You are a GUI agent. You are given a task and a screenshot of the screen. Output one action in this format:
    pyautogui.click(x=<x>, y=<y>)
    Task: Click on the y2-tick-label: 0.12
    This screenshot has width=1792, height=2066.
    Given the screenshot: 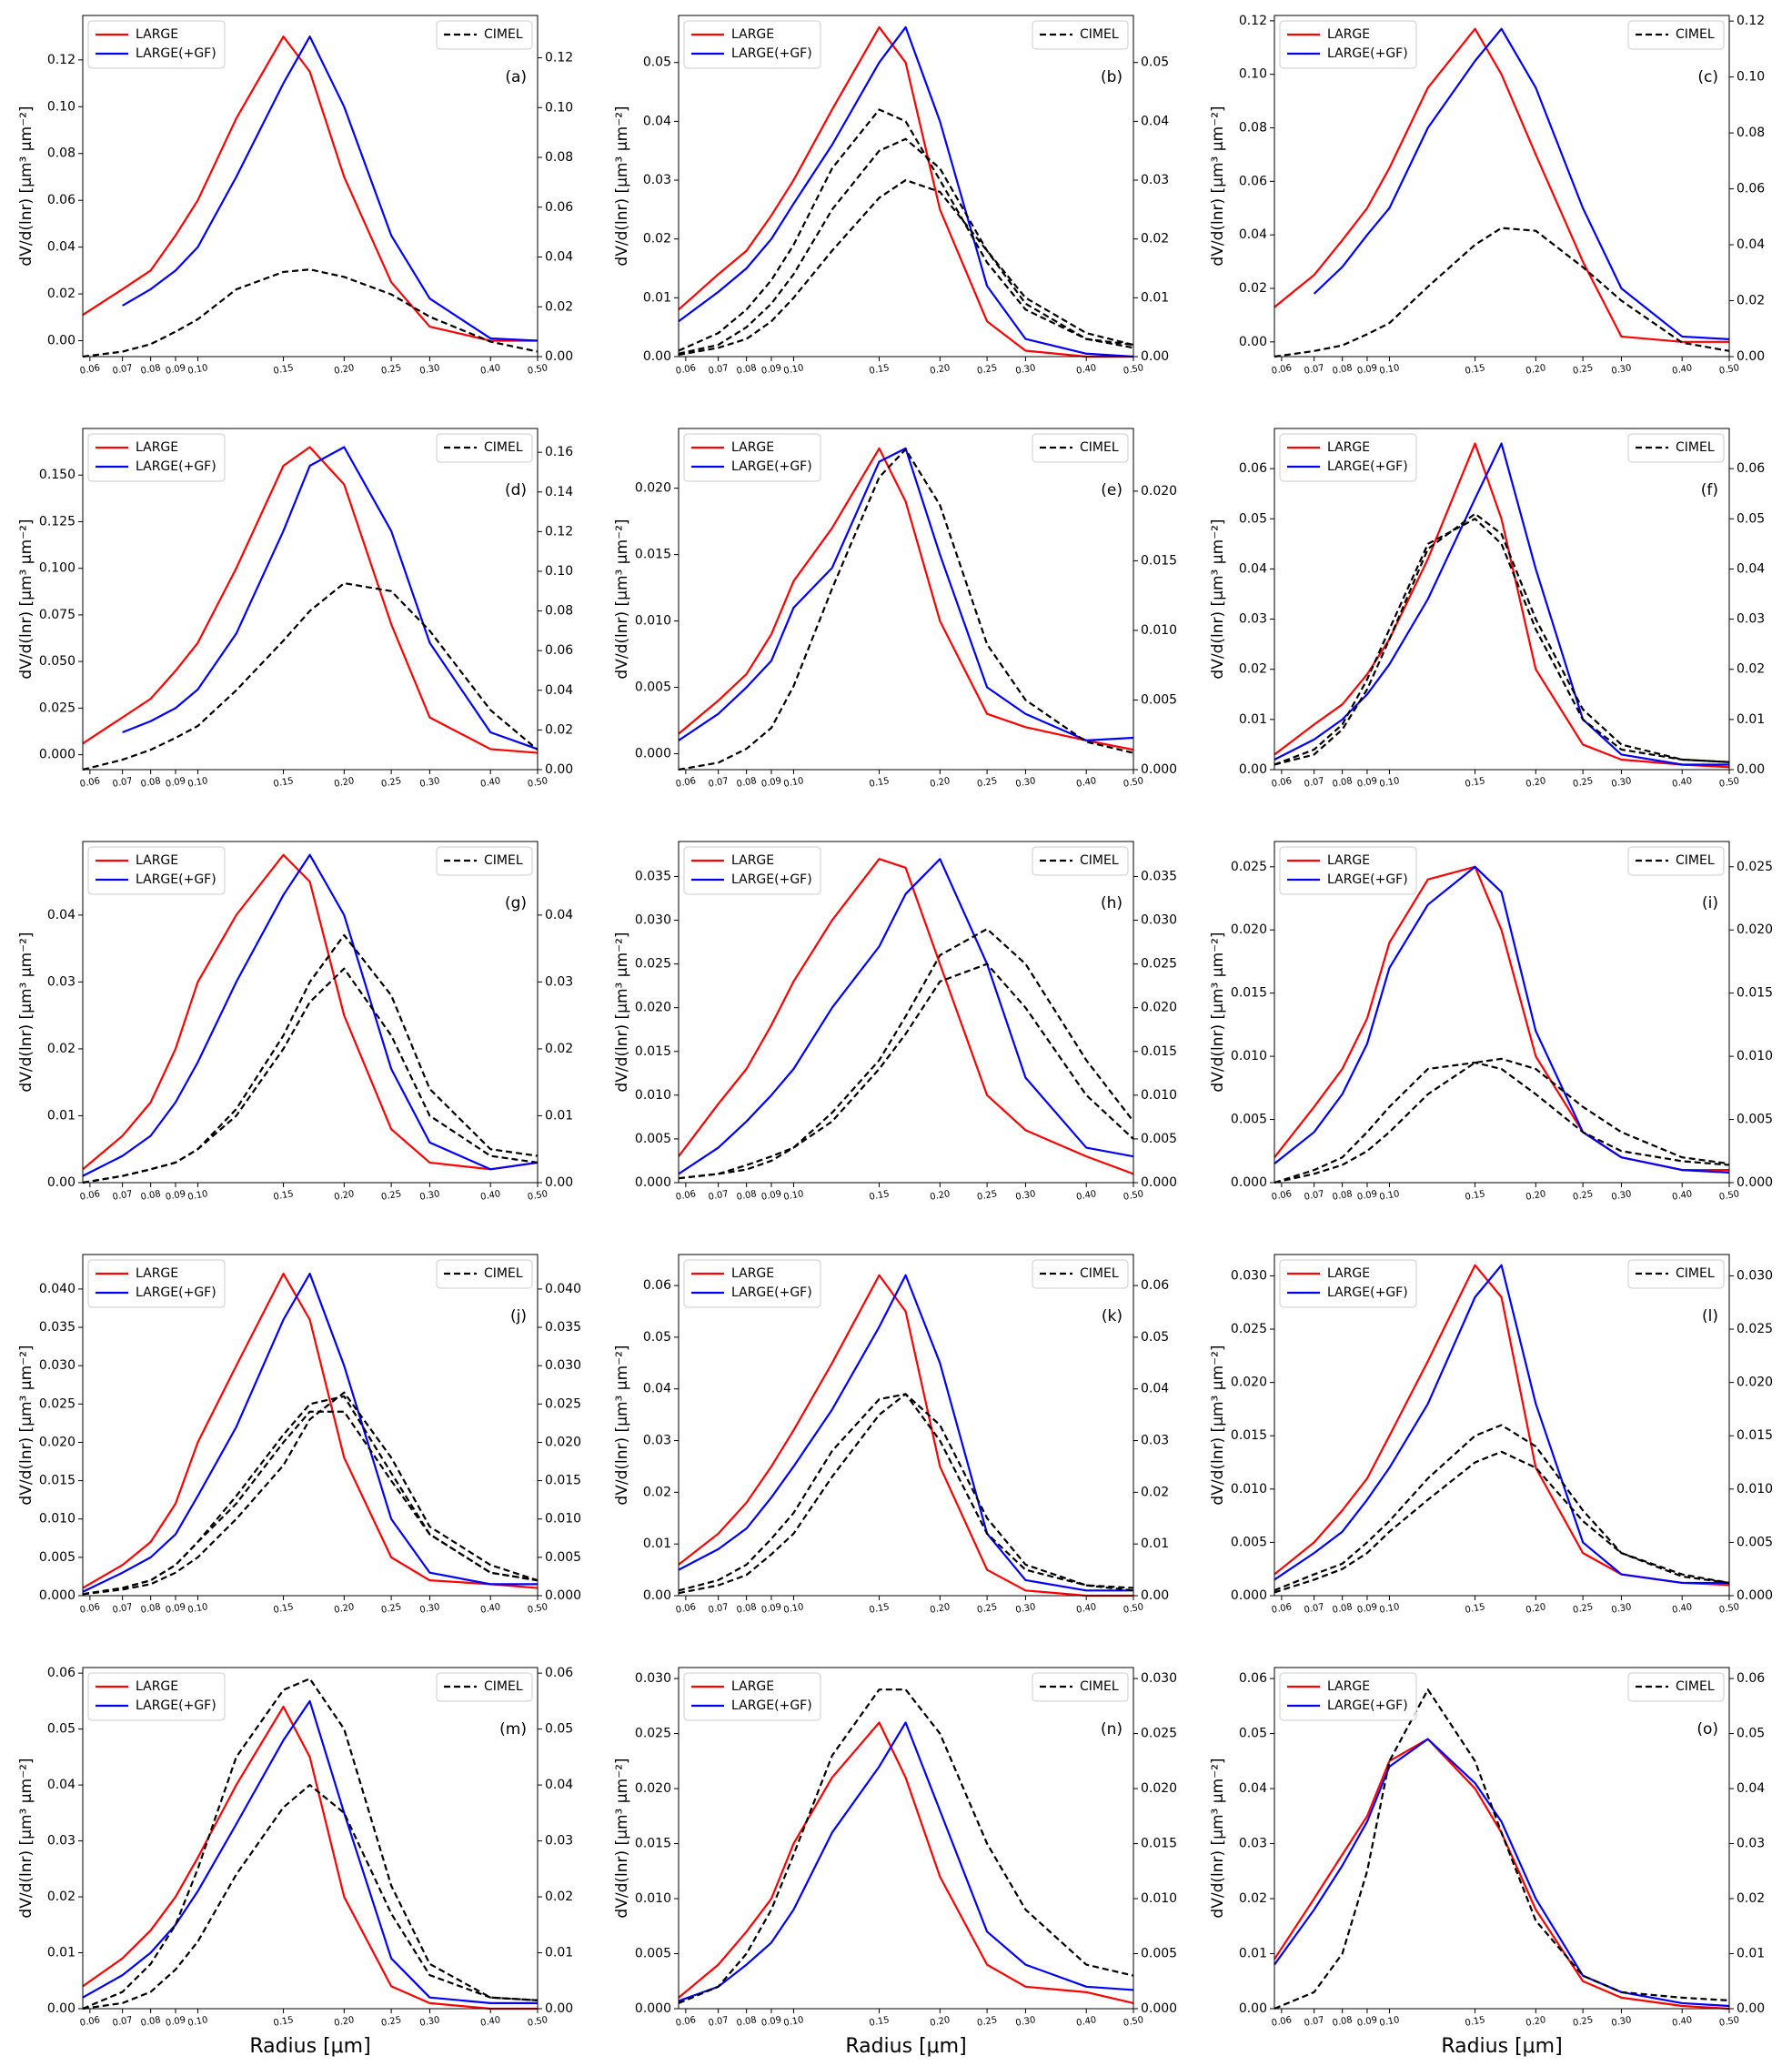 What is the action you would take?
    pyautogui.click(x=559, y=531)
    